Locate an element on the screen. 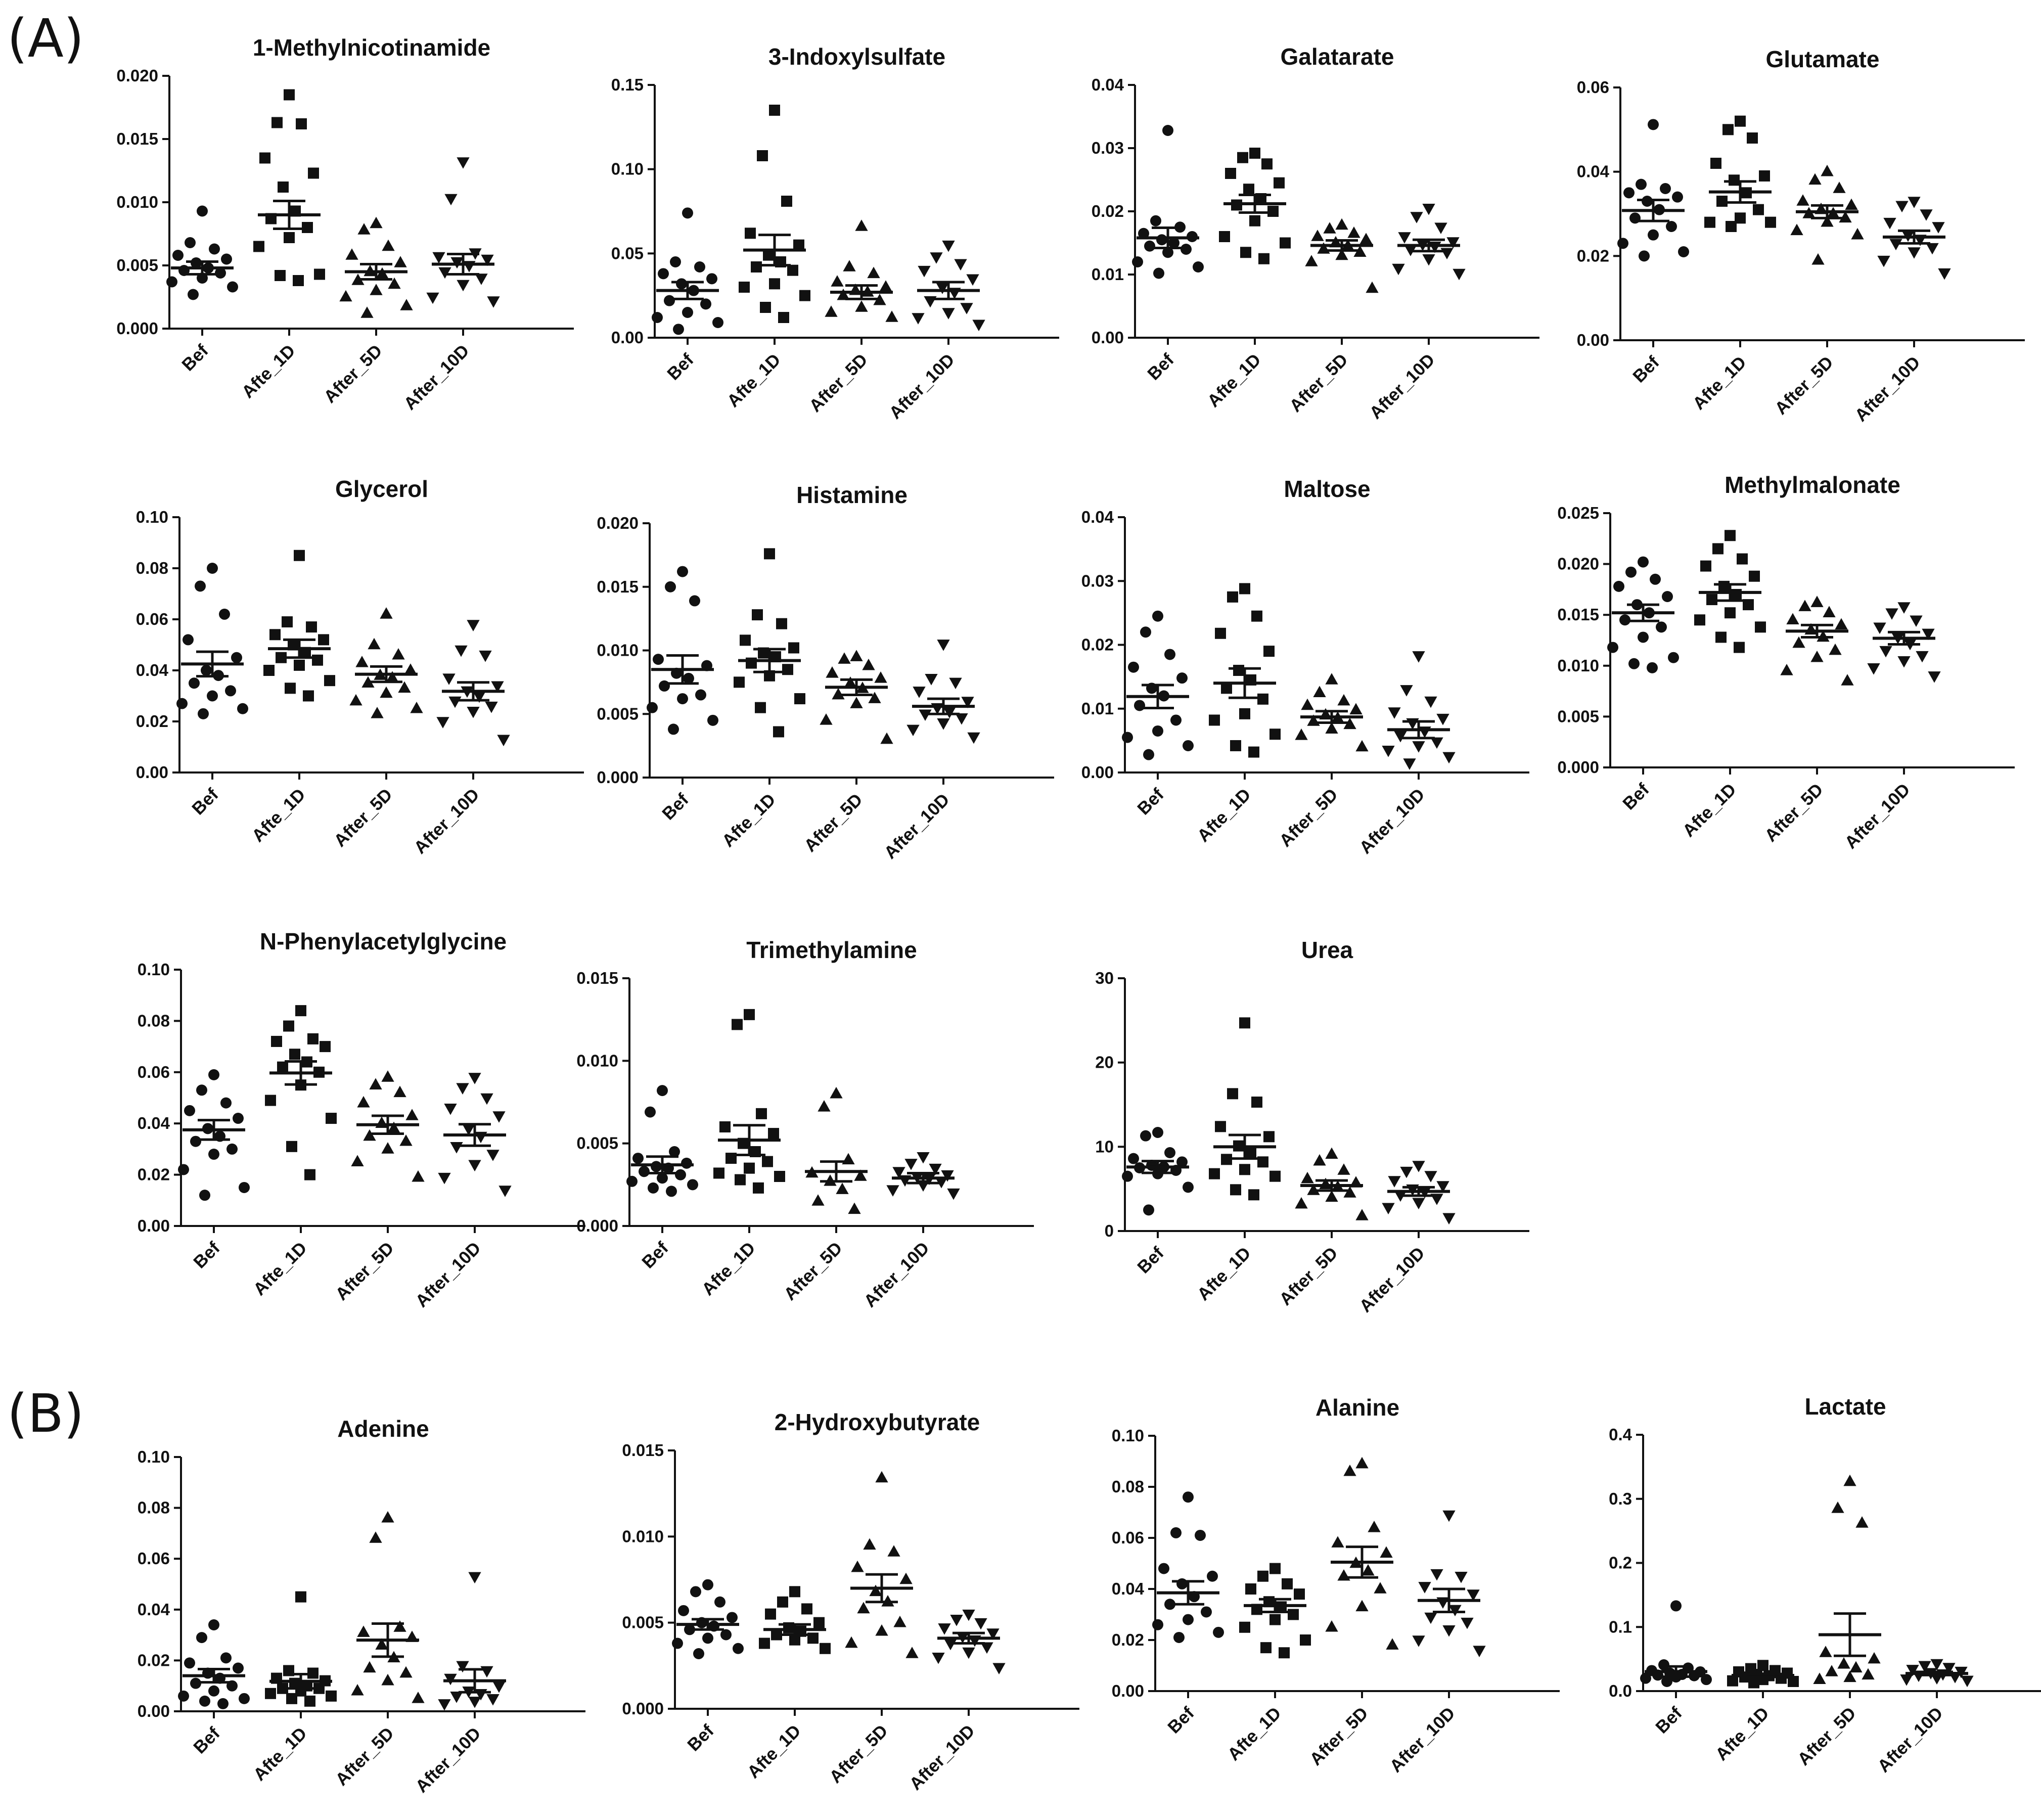 The image size is (2041, 1820). y-tick-label: 0.15 is located at coordinates (627, 84).